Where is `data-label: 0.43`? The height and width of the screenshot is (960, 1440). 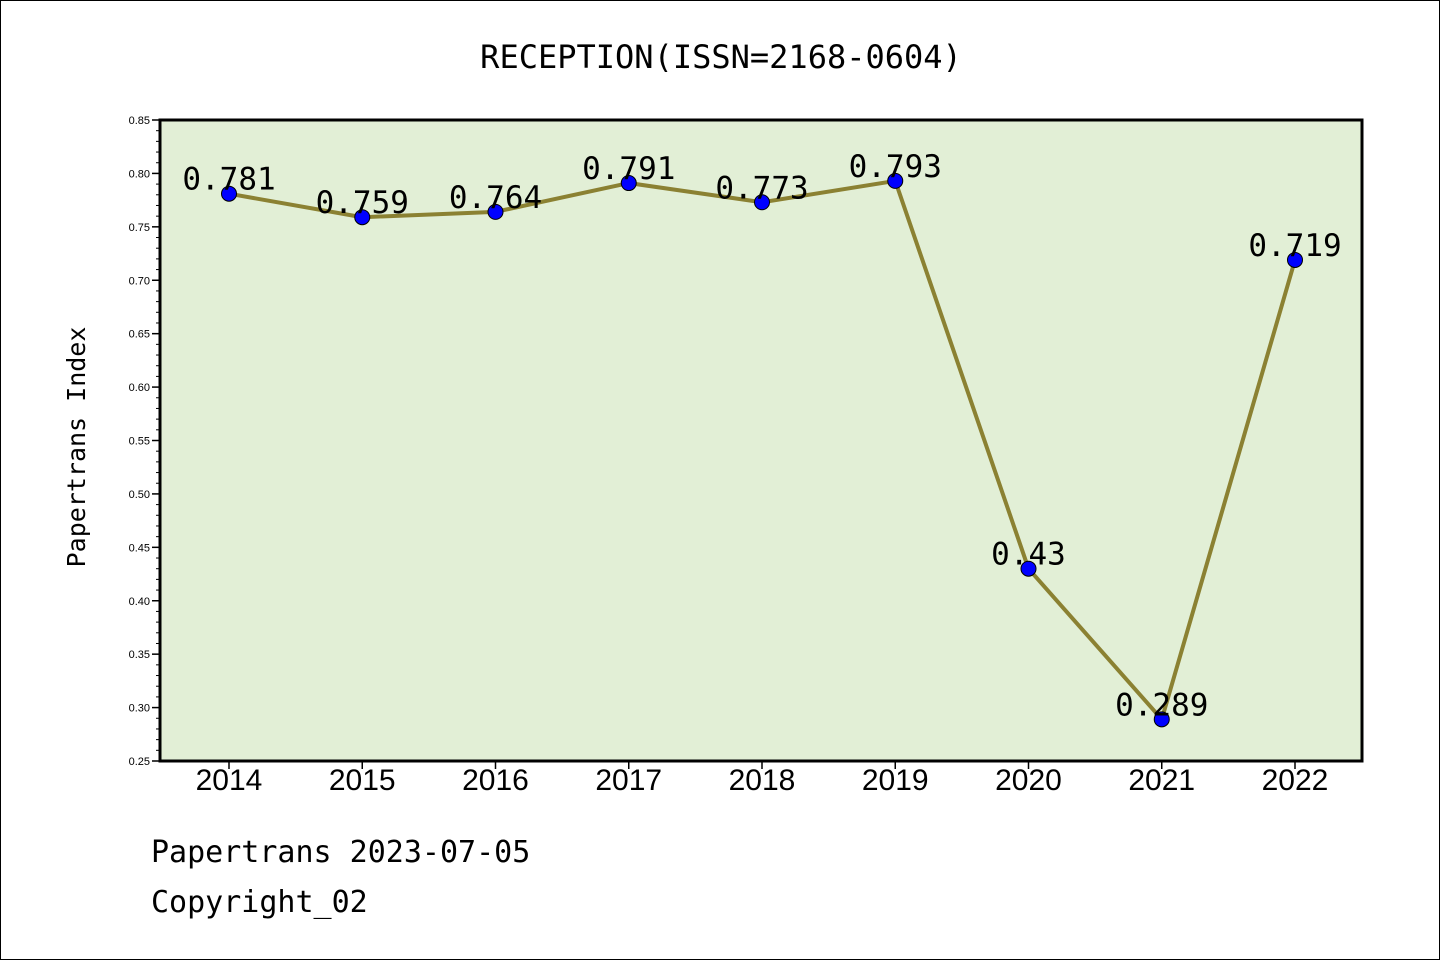
data-label: 0.43 is located at coordinates (1028, 555).